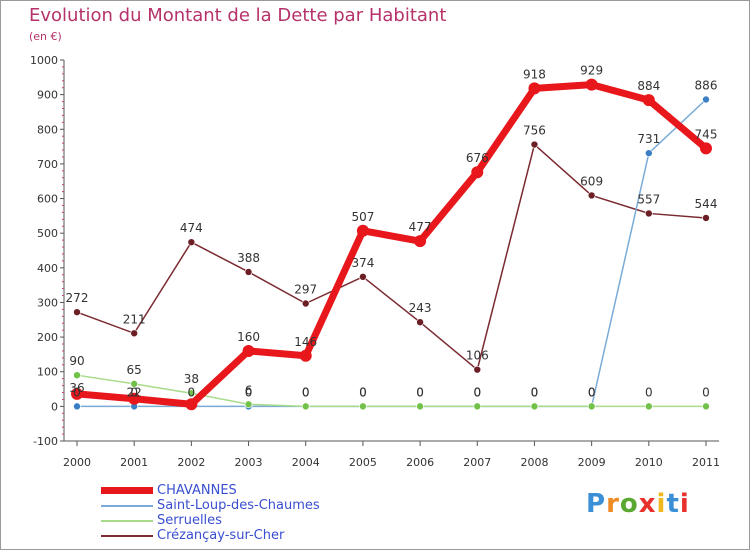  What do you see at coordinates (305, 342) in the screenshot?
I see `data-label-0: 146` at bounding box center [305, 342].